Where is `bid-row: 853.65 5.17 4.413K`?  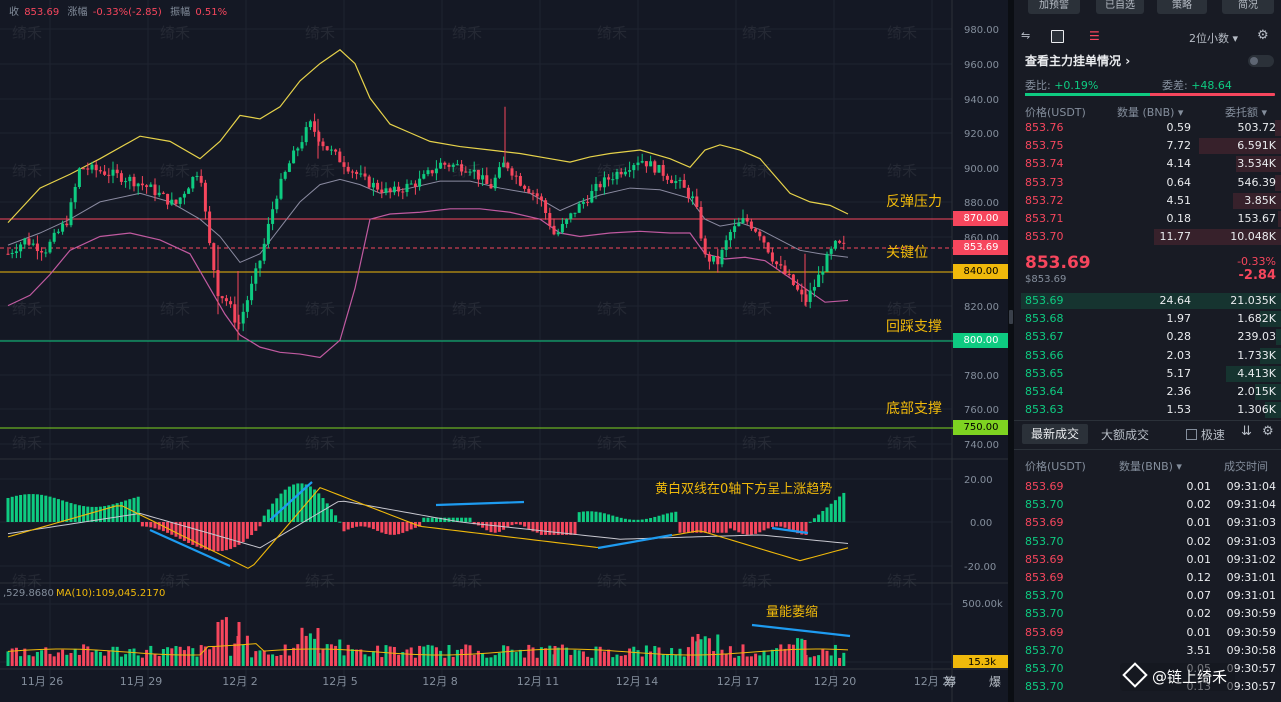 bid-row: 853.65 5.17 4.413K is located at coordinates (1147, 374).